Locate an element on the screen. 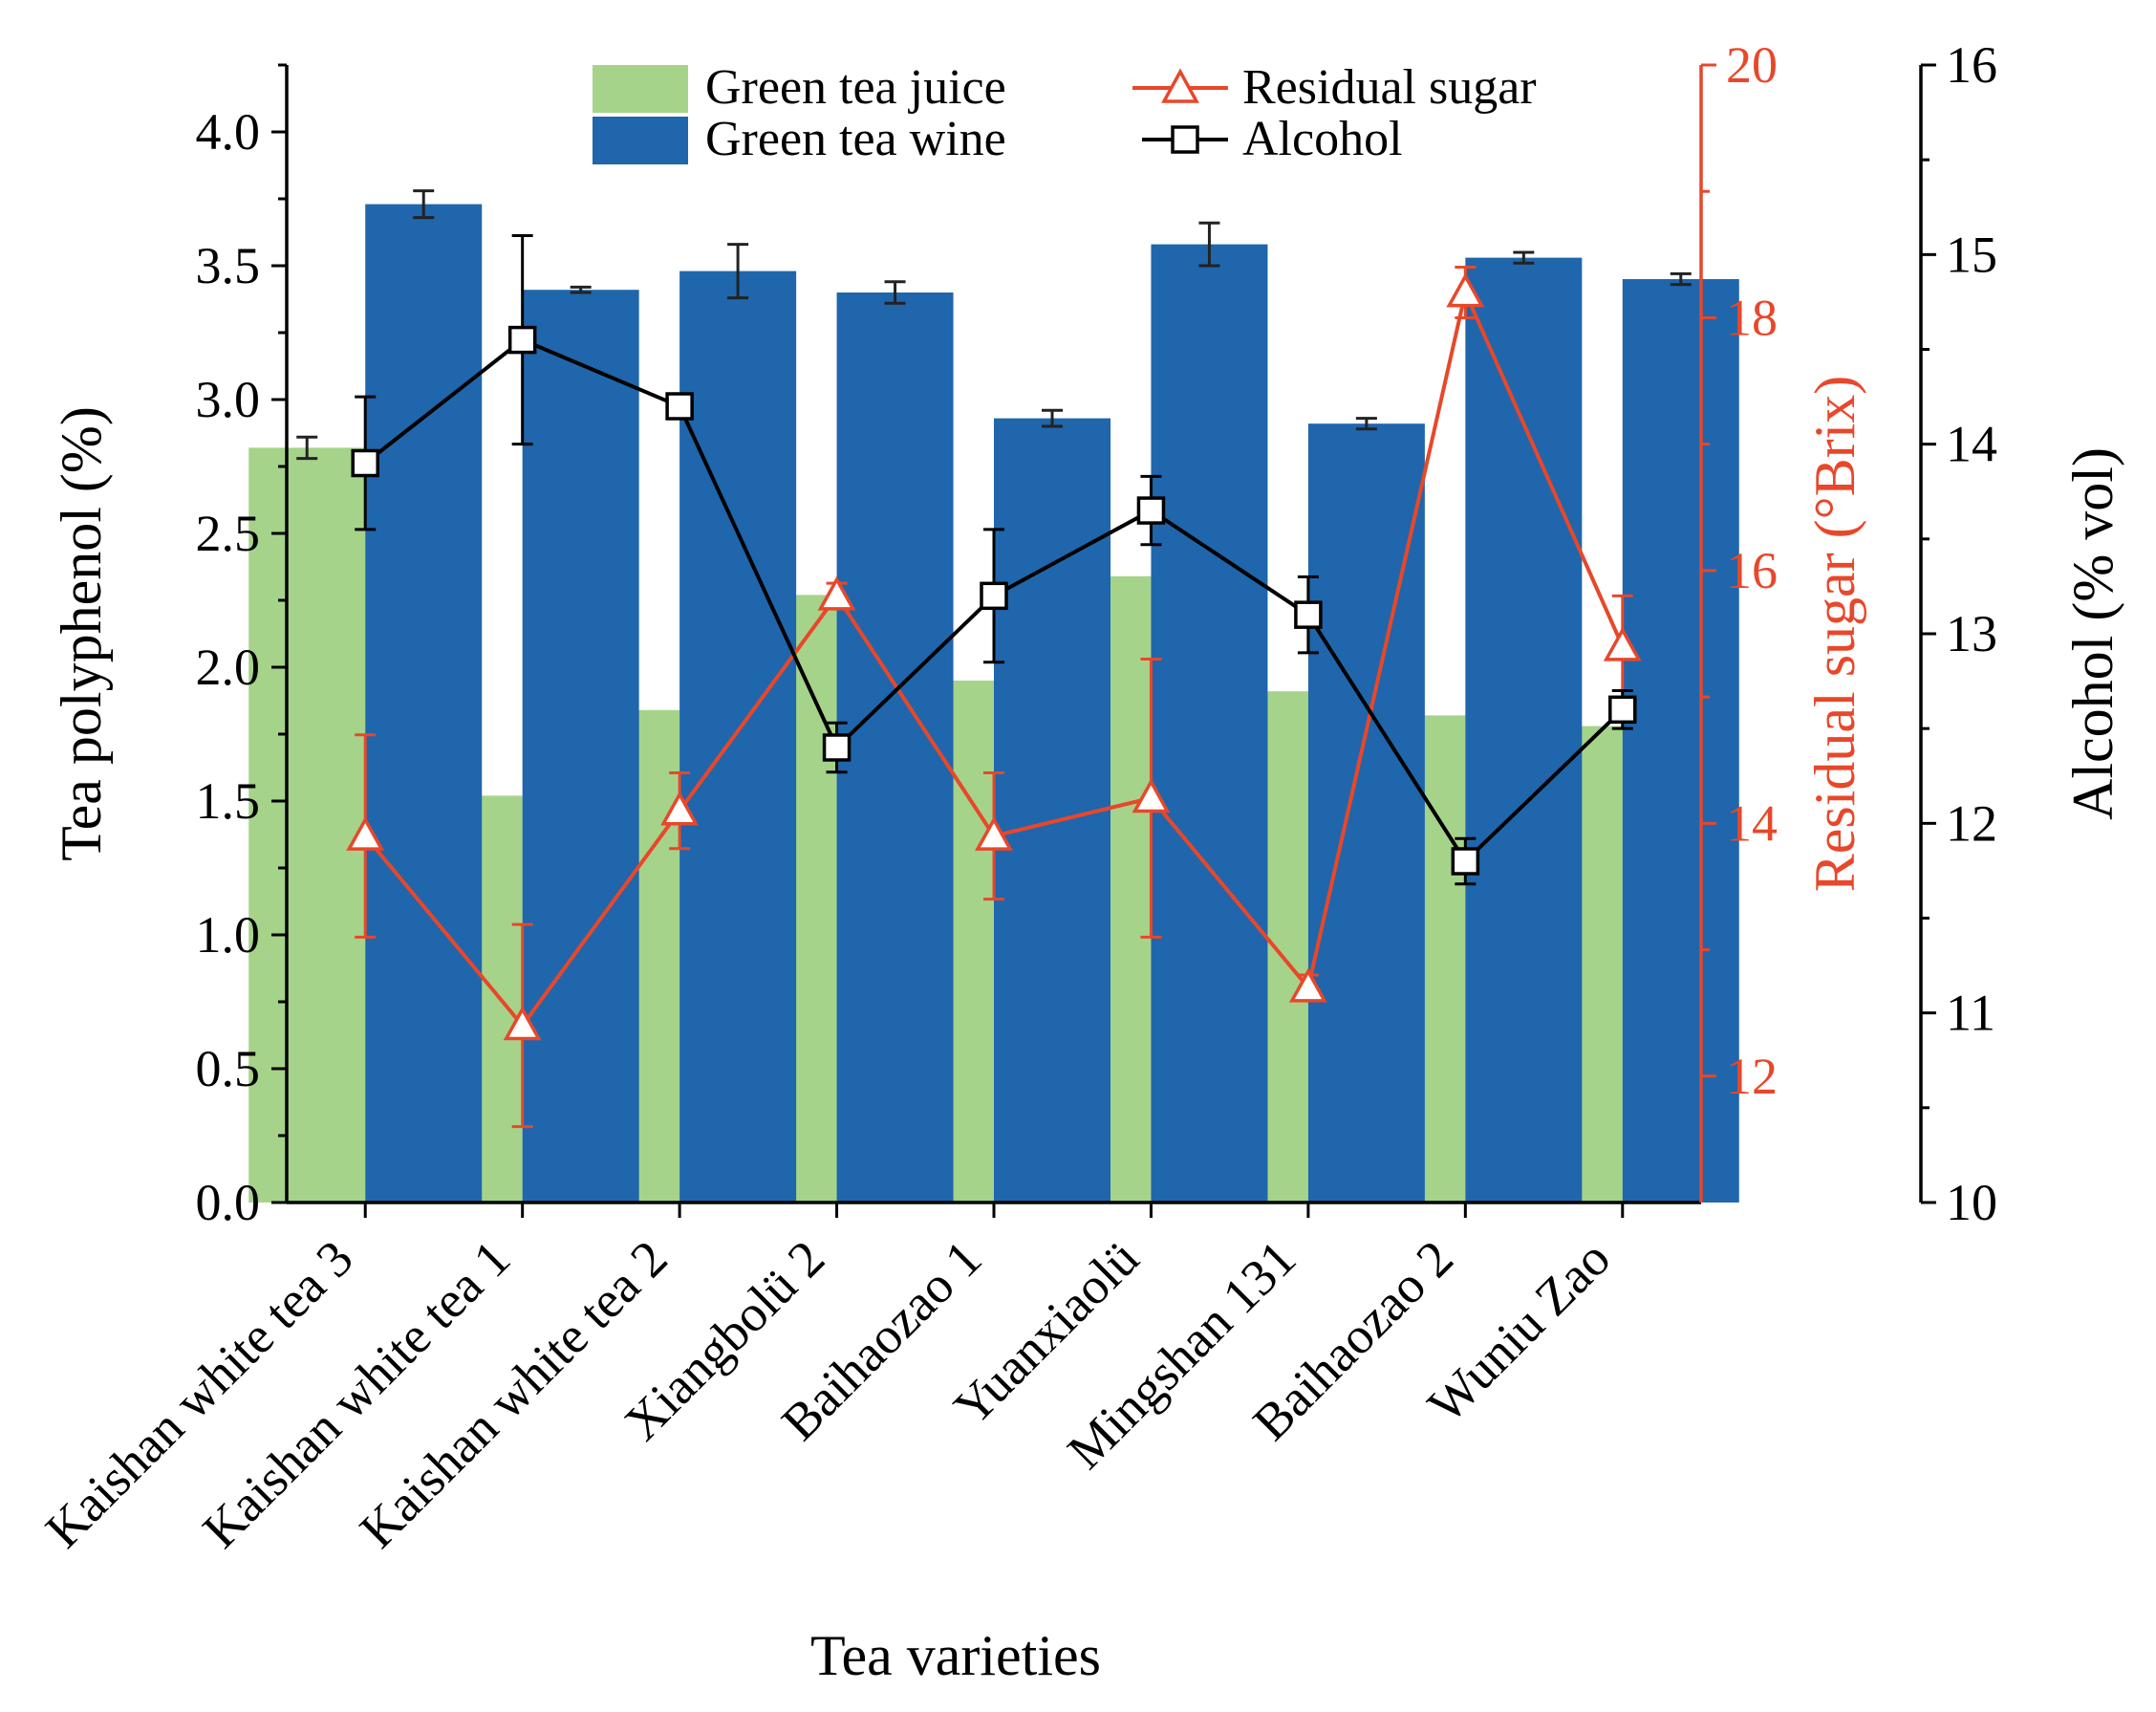  y-sugar-tick-label-3: 18 is located at coordinates (1752, 317).